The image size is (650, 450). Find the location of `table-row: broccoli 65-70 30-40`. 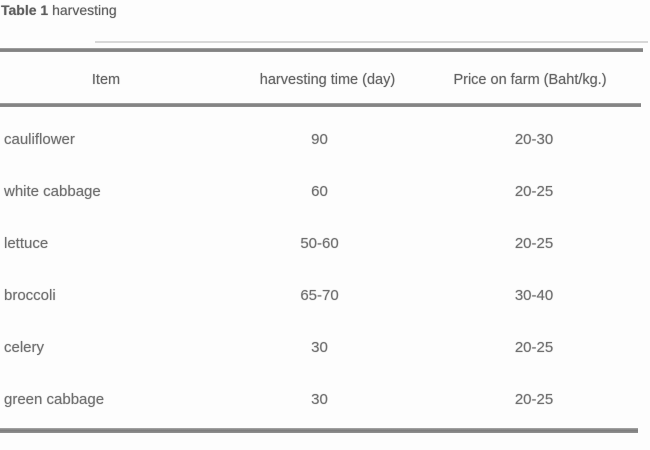

table-row: broccoli 65-70 30-40 is located at coordinates (320, 295).